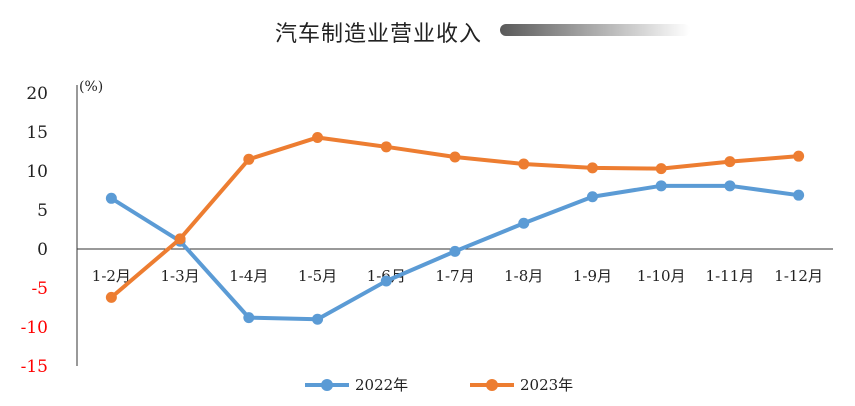 Image resolution: width=855 pixels, height=406 pixels. I want to click on y-tick-label: 10, so click(37, 172).